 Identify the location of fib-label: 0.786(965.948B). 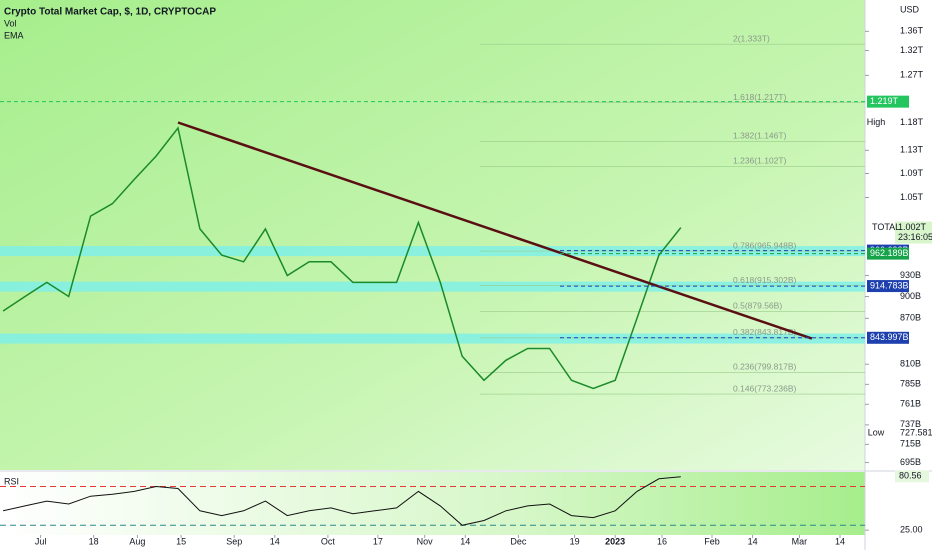
(764, 245).